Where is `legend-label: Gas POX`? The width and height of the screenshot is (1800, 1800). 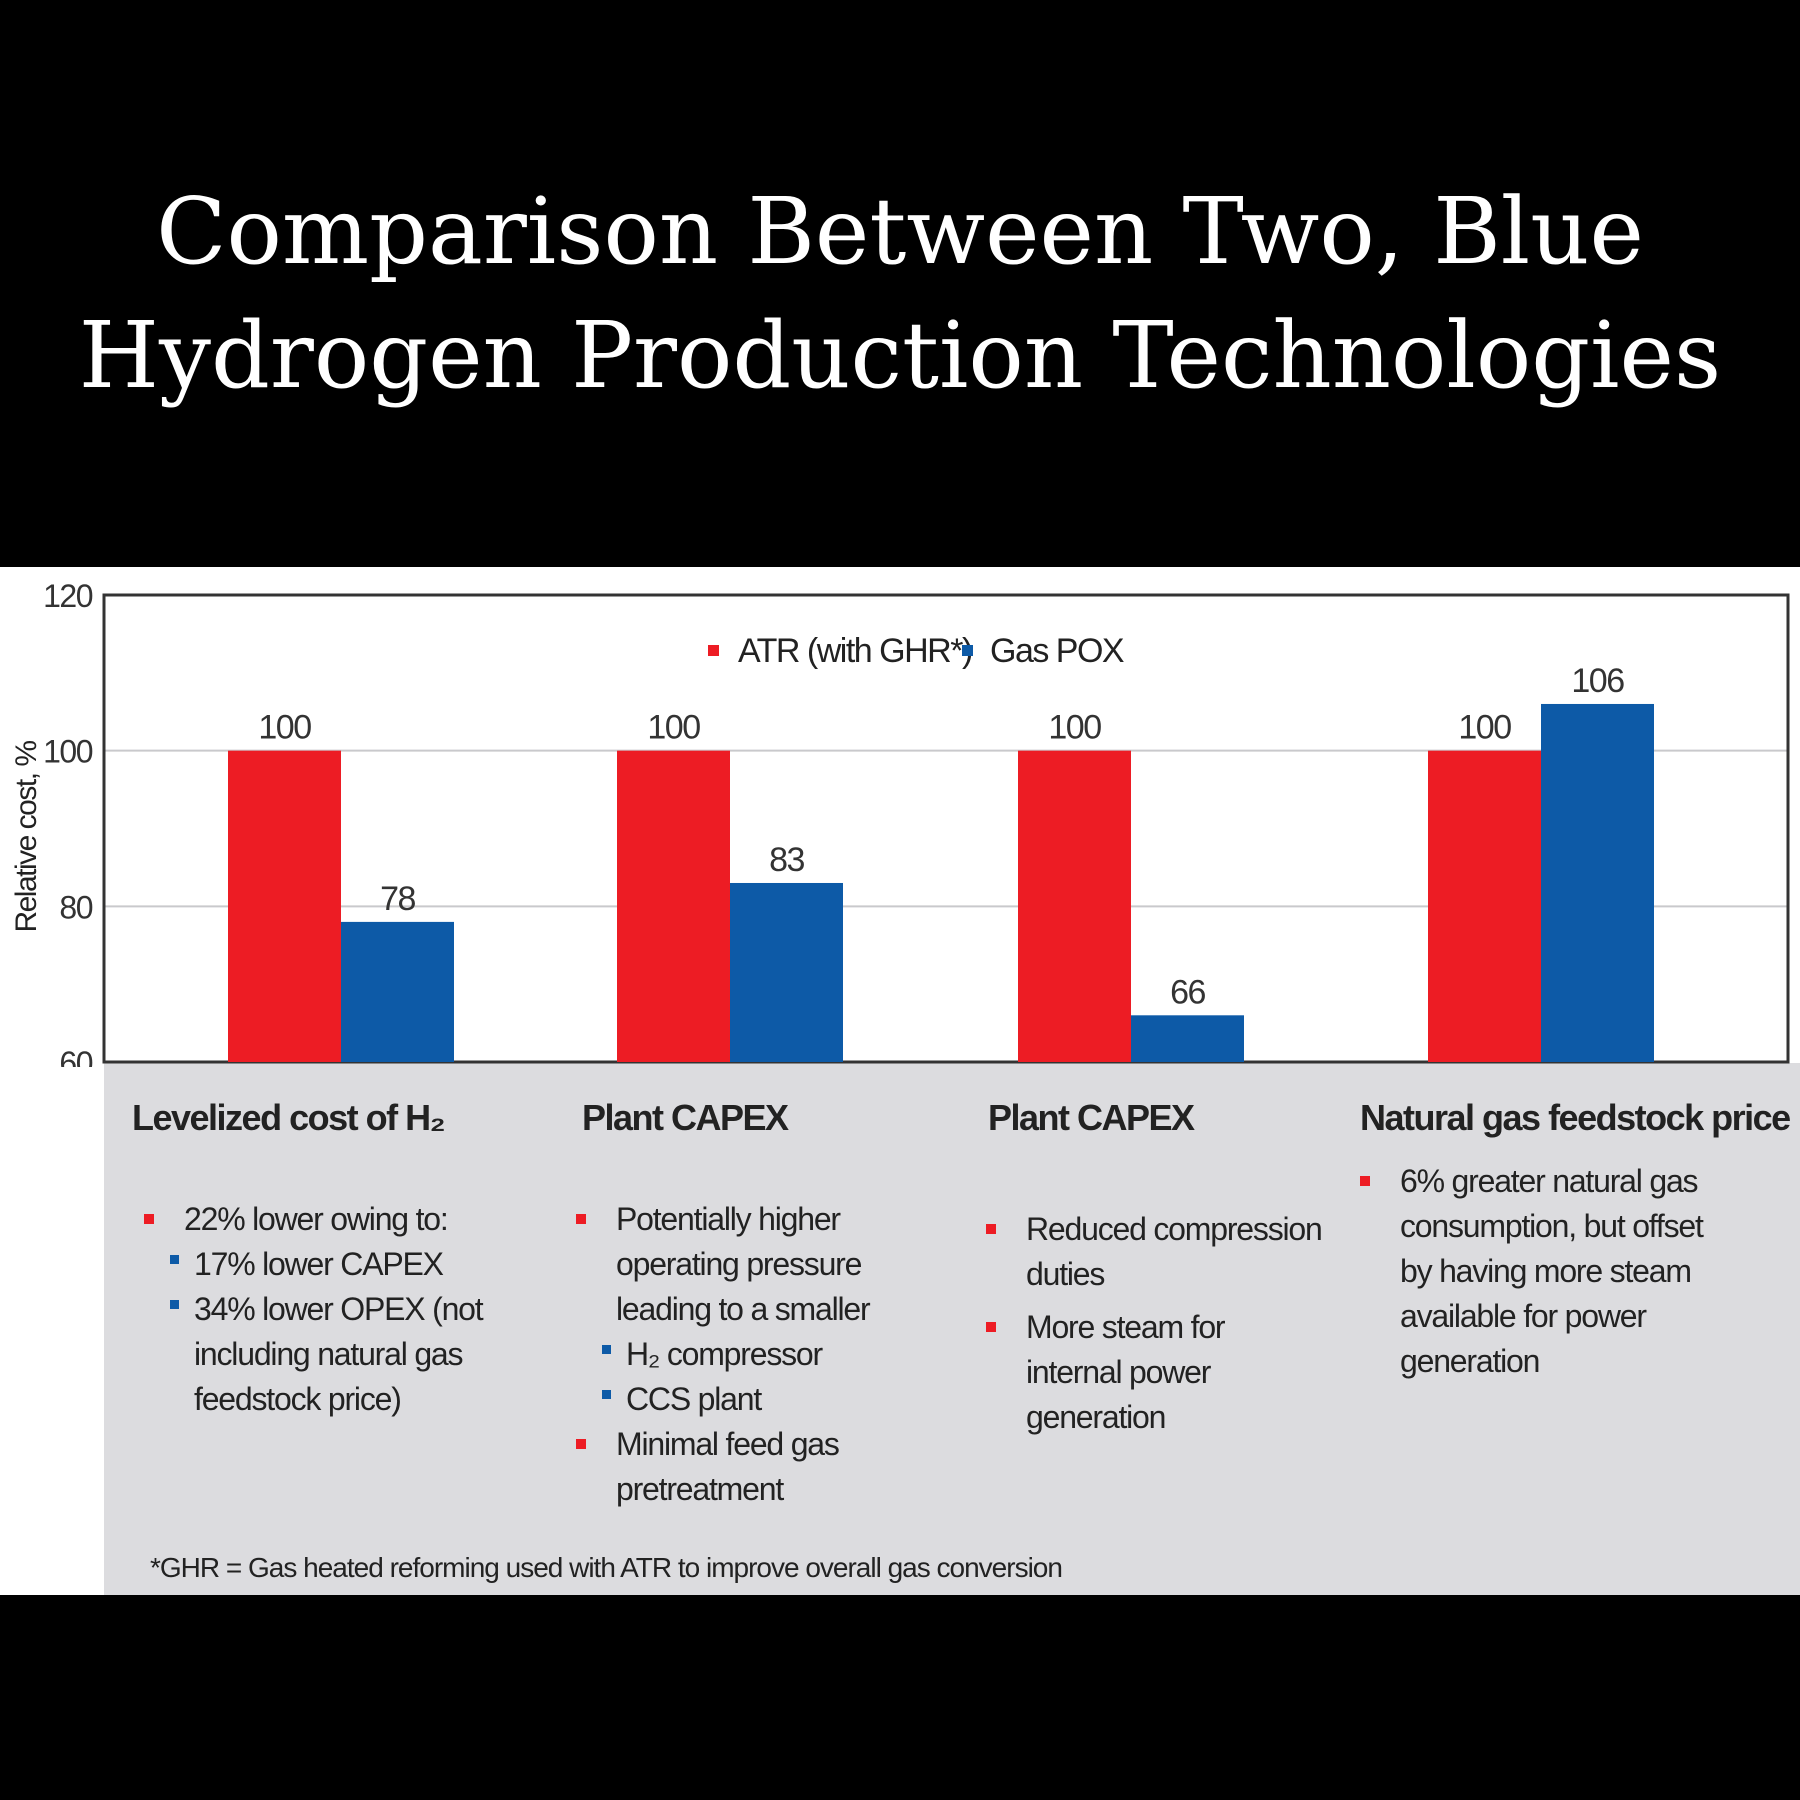
legend-label: Gas POX is located at coordinates (1057, 651).